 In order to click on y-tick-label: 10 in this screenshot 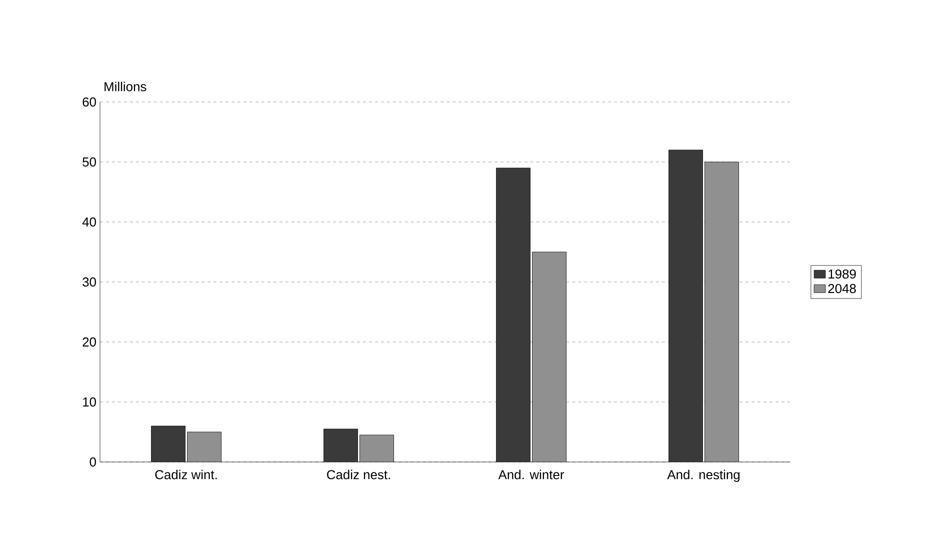, I will do `click(89, 402)`.